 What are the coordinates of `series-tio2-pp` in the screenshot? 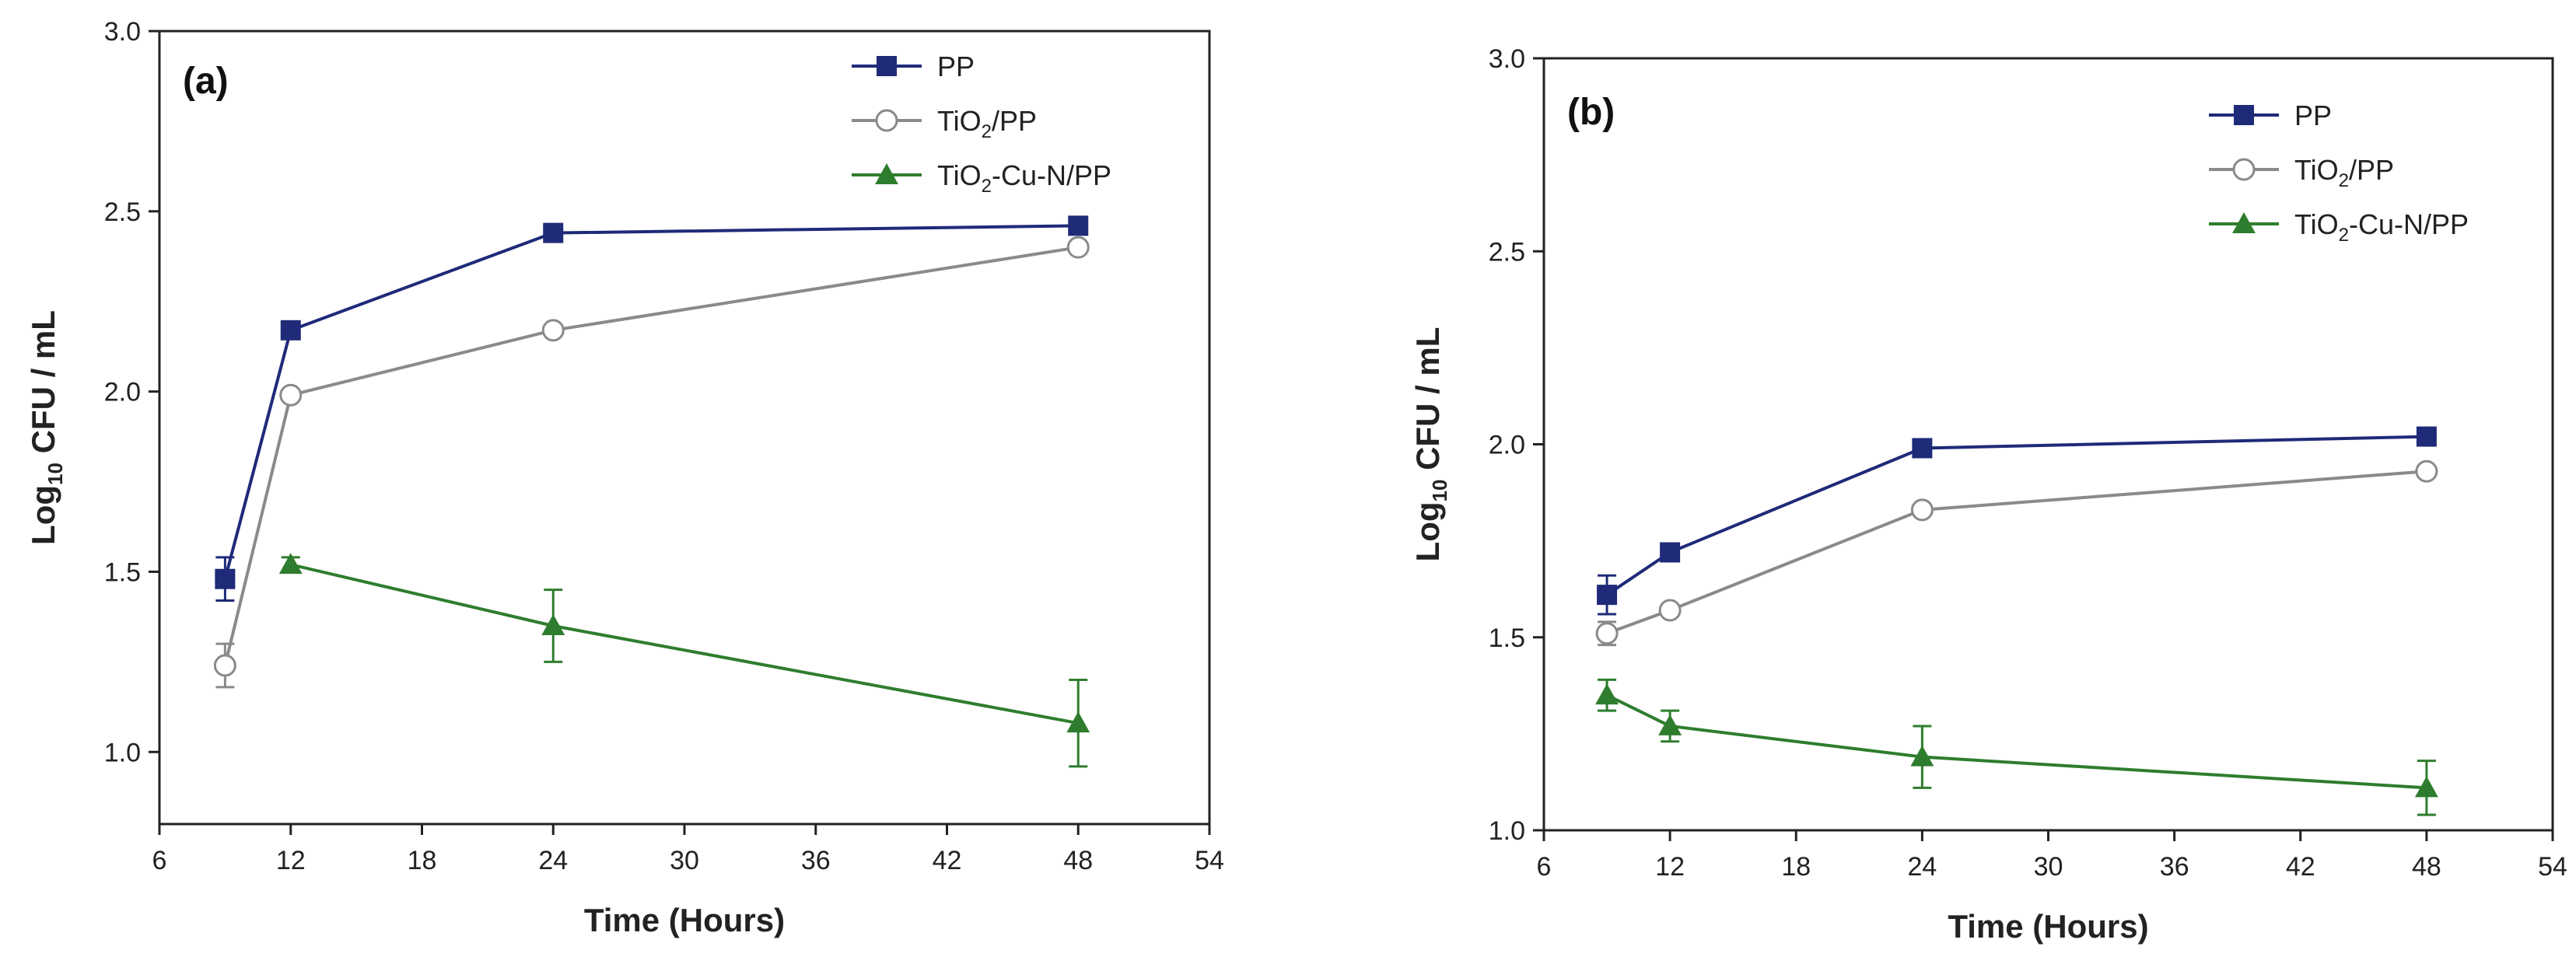 It's located at (2017, 553).